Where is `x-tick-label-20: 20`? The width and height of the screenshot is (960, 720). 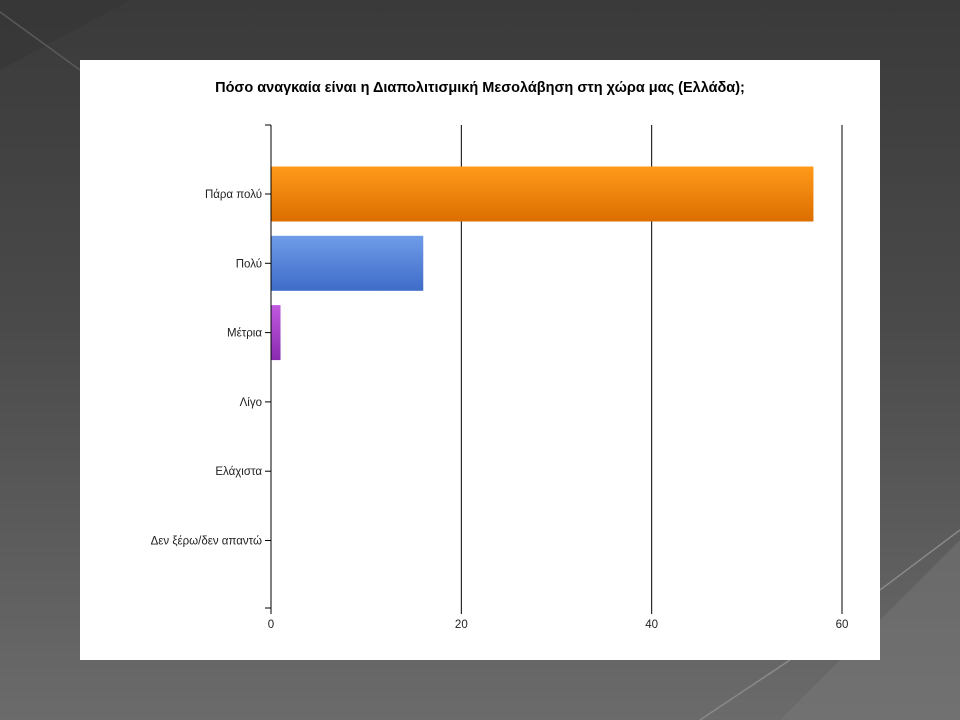
x-tick-label-20: 20 is located at coordinates (461, 625).